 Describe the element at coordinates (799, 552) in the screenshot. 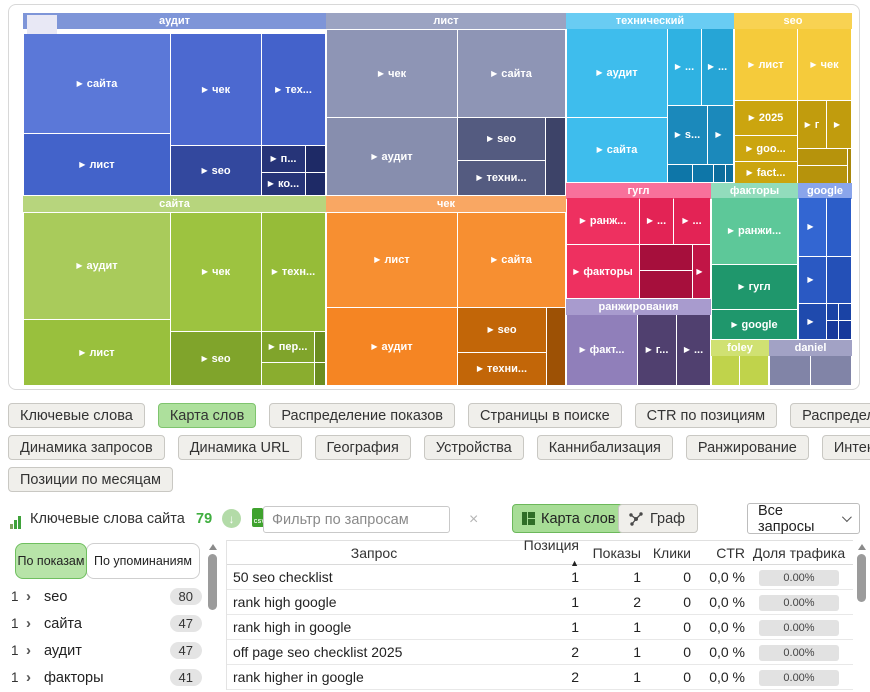

I see `col-traffic-share: Доля трафика` at that location.